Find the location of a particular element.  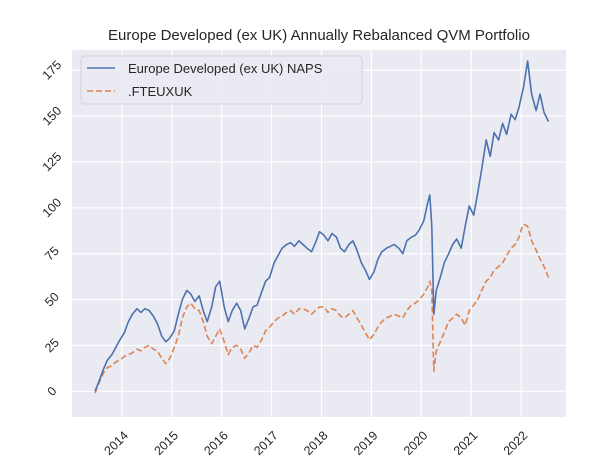

y-tick-label: 150 is located at coordinates (52, 116).